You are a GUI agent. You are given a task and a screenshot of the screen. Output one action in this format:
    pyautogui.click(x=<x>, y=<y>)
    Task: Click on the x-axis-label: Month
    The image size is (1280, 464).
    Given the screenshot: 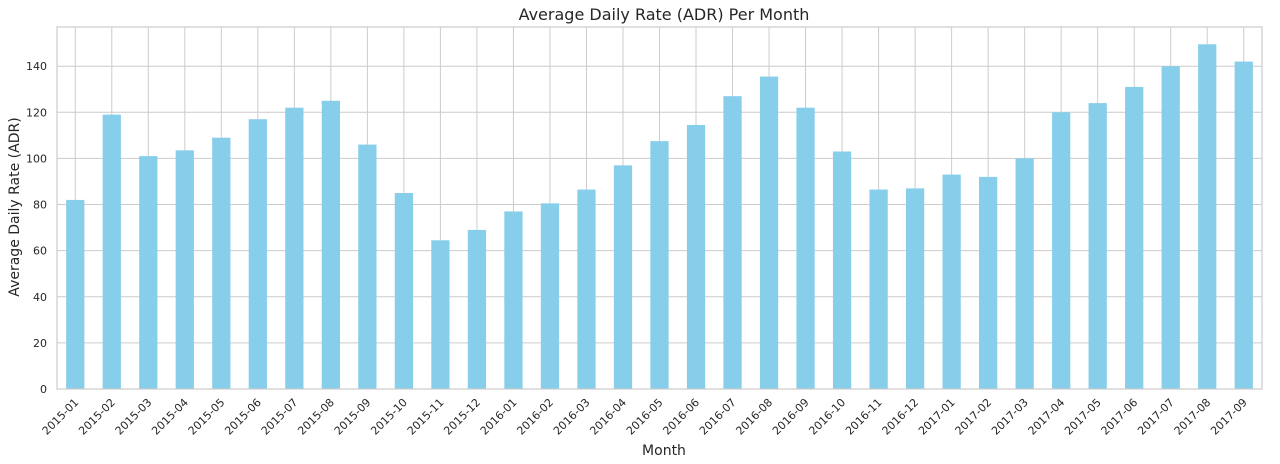 What is the action you would take?
    pyautogui.click(x=664, y=451)
    